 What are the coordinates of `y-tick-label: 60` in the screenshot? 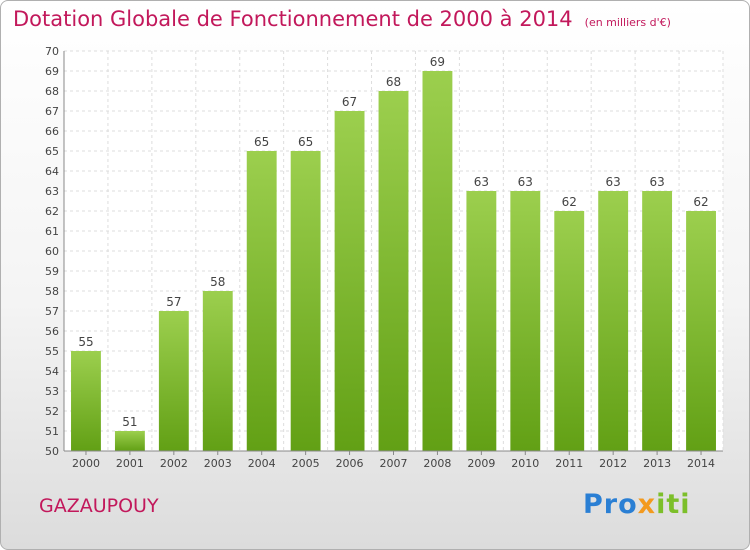 It's located at (52, 251).